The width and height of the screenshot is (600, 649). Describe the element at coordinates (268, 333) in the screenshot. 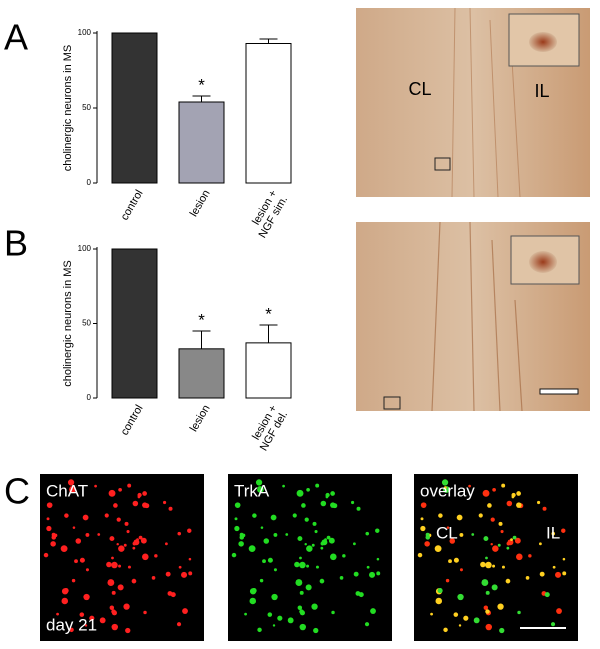

I see `error-bar` at that location.